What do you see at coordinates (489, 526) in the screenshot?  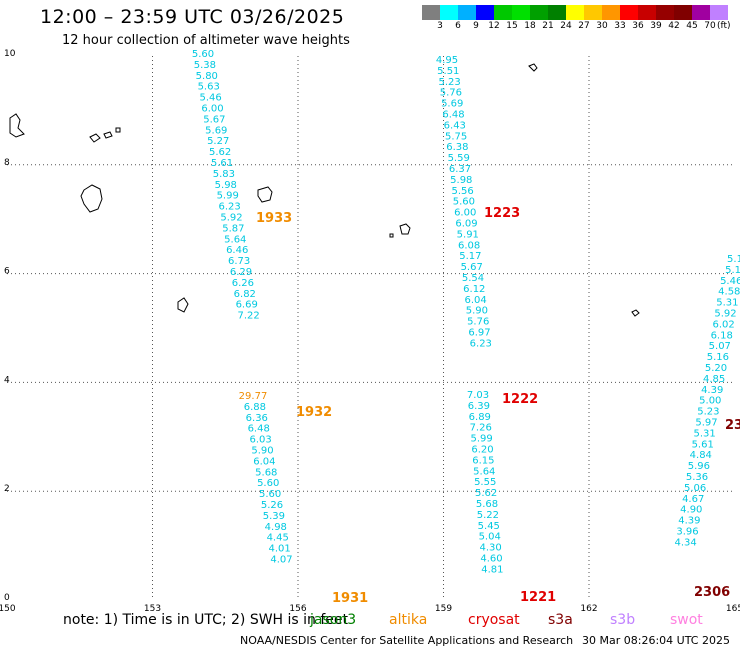 I see `wave-height-value: 5.45` at bounding box center [489, 526].